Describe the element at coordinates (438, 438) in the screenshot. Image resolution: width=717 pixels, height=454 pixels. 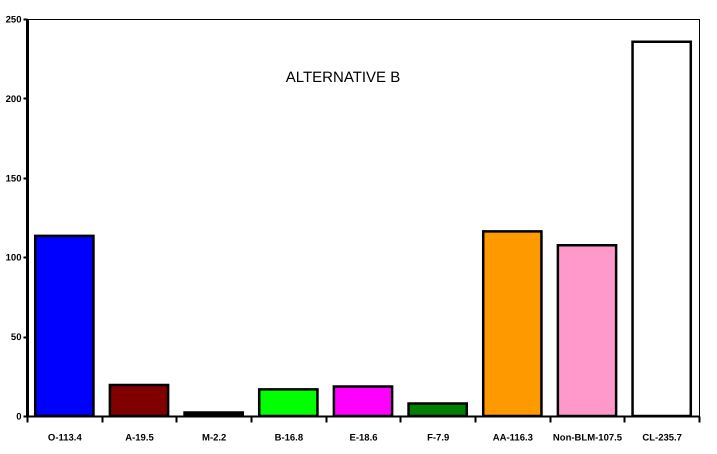
I see `x-tick-label: F-7.9` at that location.